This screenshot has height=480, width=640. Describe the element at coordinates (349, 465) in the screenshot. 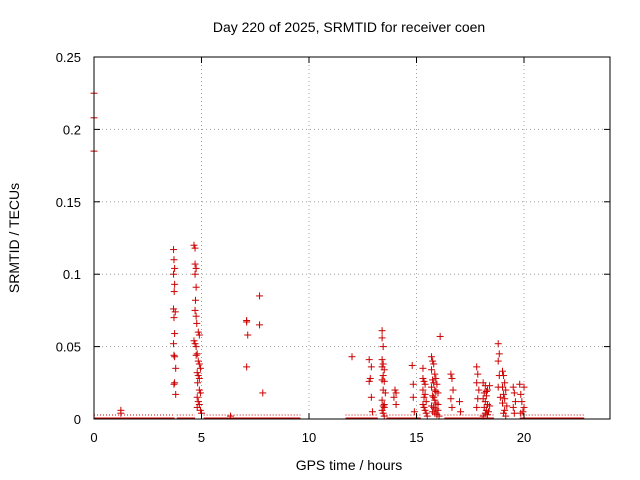

I see `x-axis-label: GPS time / hours` at that location.